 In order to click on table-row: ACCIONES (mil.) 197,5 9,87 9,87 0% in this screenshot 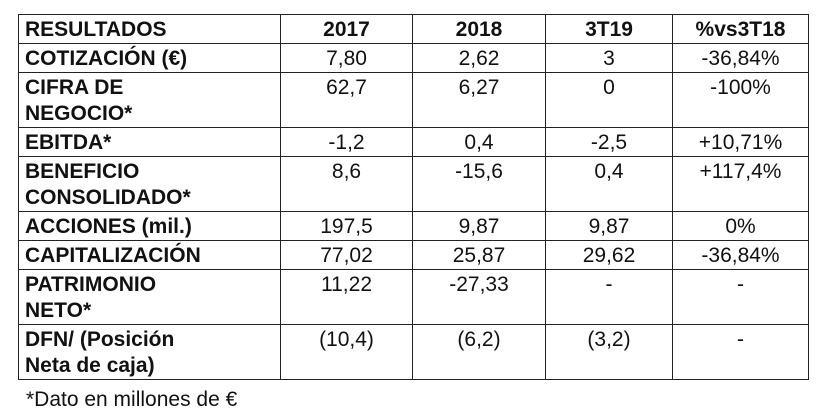, I will do `click(413, 226)`.